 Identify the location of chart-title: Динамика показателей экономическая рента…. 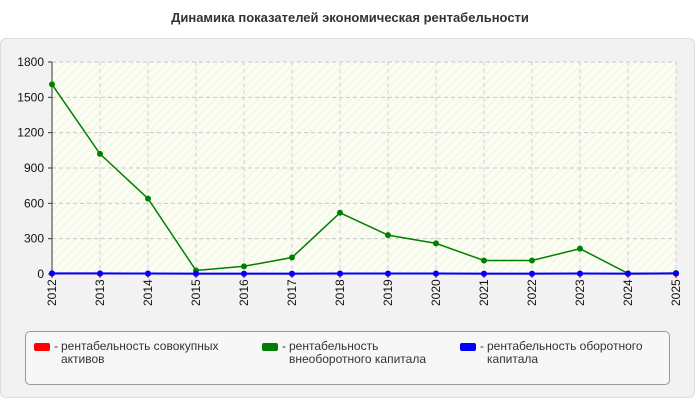
(350, 17).